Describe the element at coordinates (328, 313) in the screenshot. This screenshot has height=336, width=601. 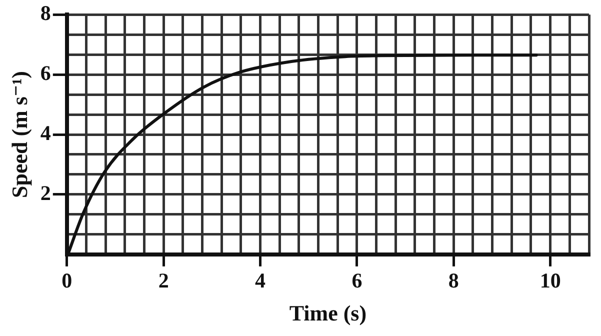
I see `x-axis-title: Time (s)` at that location.